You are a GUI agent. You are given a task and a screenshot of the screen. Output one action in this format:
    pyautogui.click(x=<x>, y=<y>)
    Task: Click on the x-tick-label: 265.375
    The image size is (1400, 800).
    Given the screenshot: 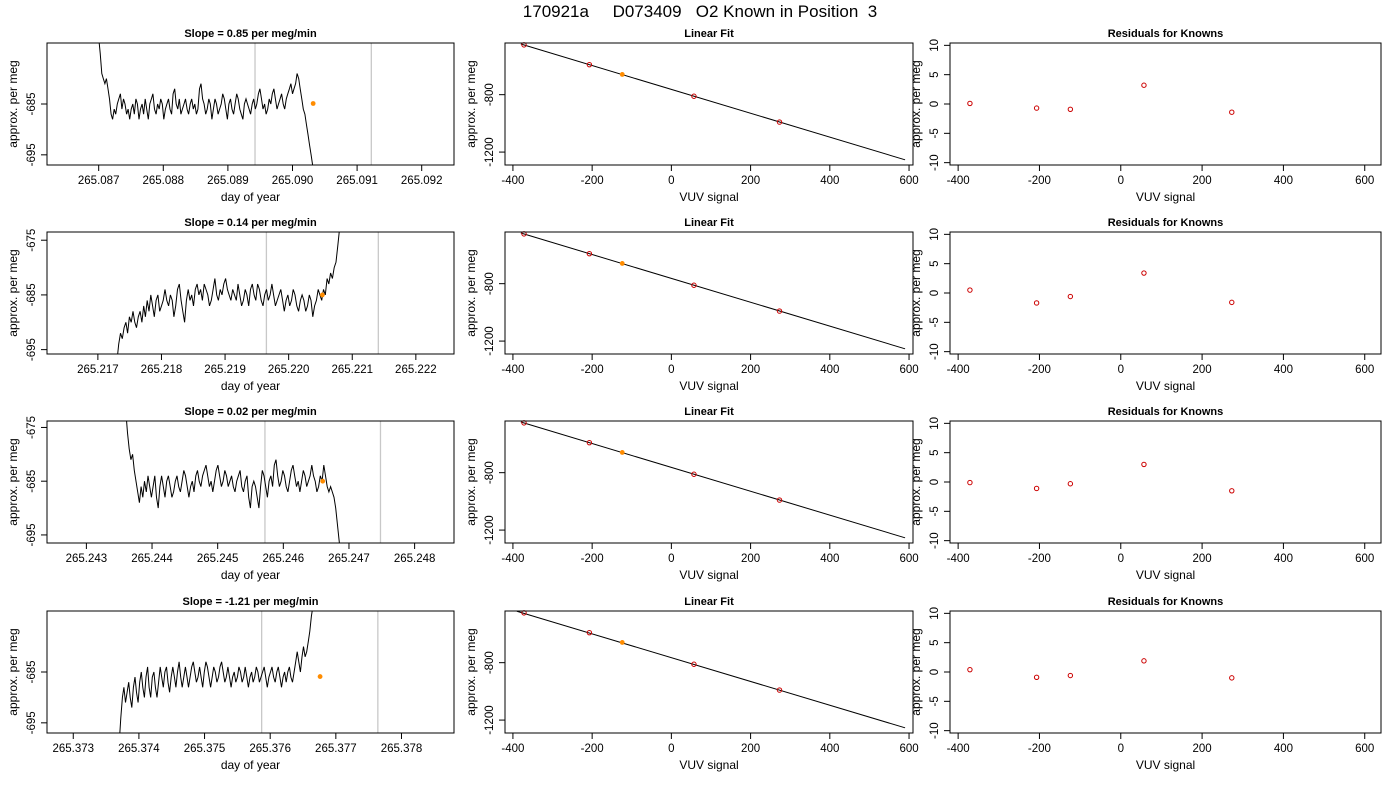 What is the action you would take?
    pyautogui.click(x=205, y=749)
    